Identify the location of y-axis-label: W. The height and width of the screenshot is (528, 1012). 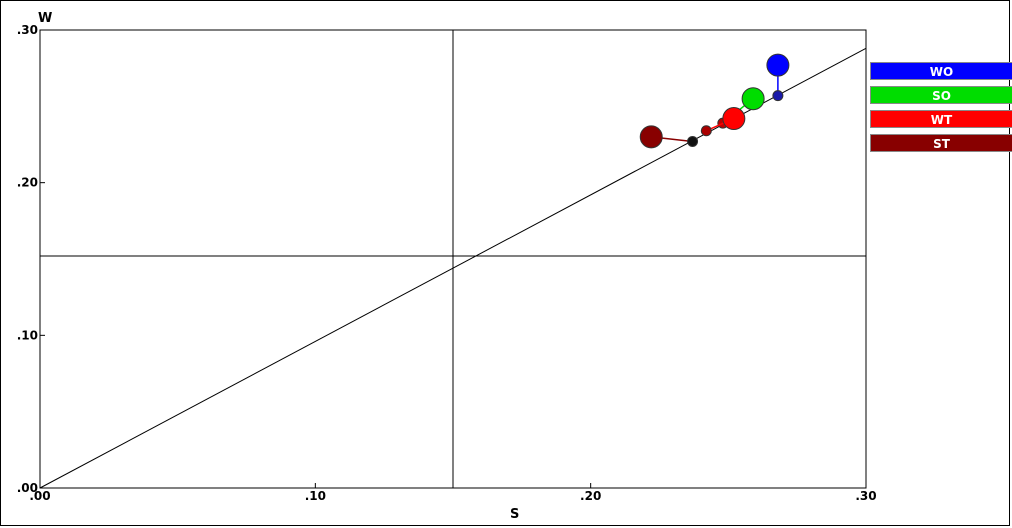
(45, 18).